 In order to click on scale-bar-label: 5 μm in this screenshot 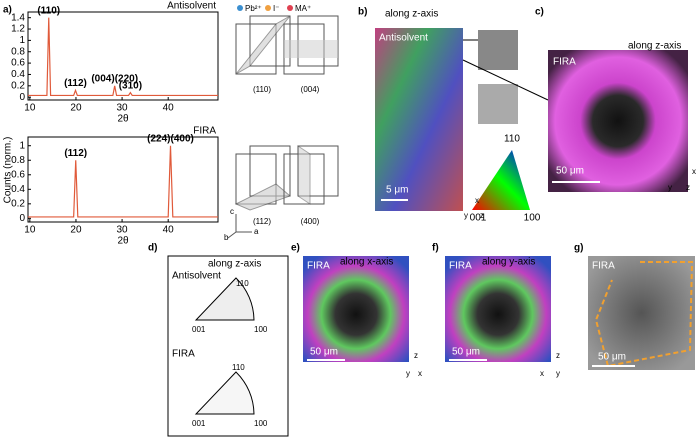, I will do `click(397, 190)`.